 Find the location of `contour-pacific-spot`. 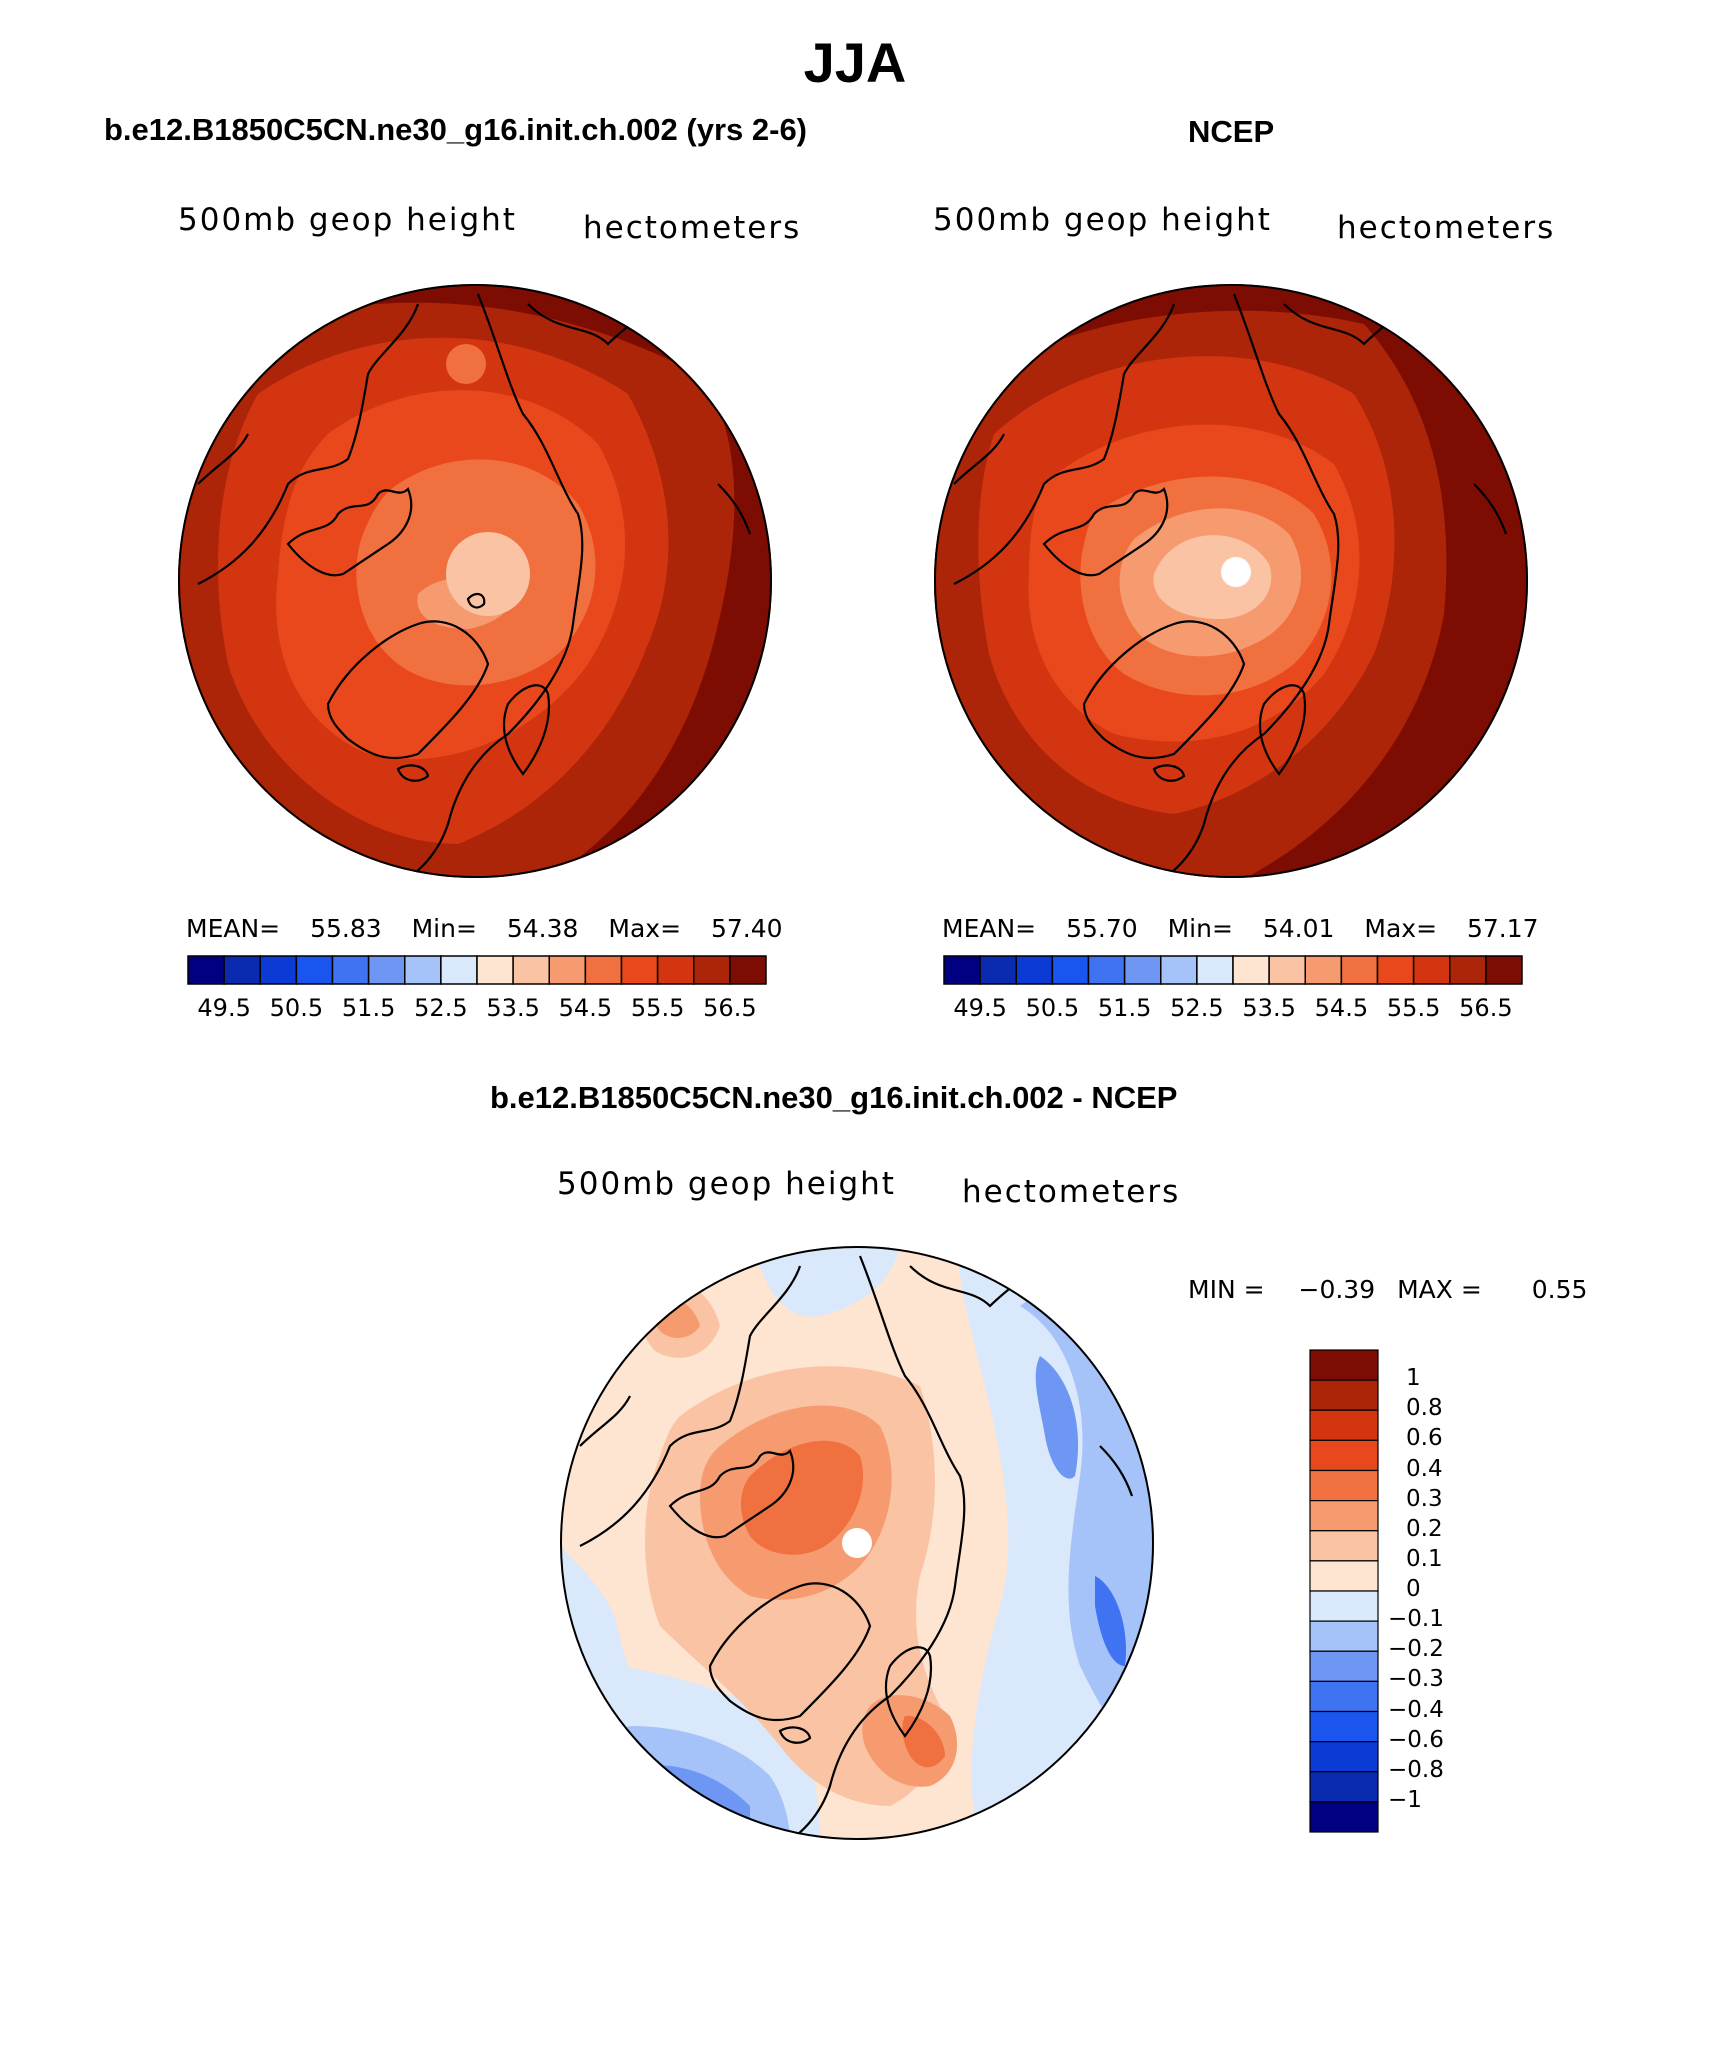

contour-pacific-spot is located at coordinates (466, 364).